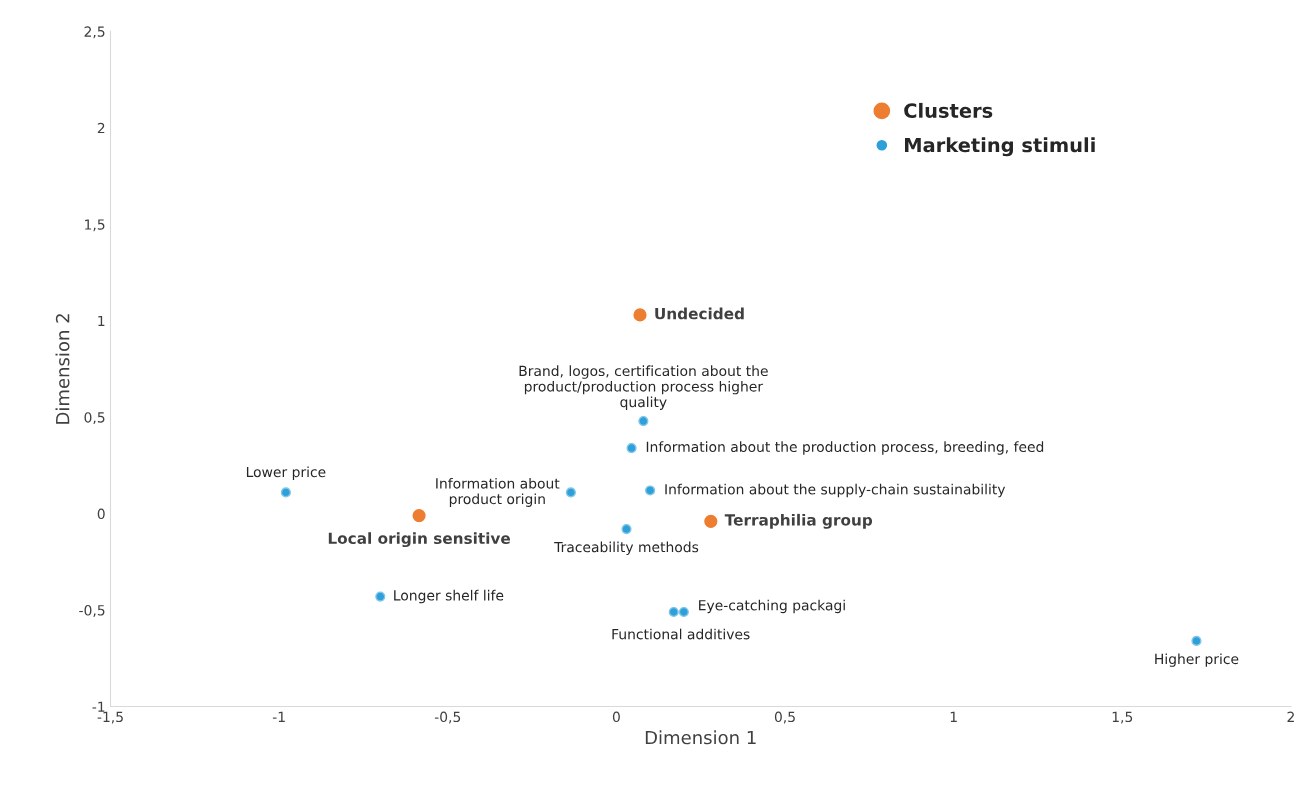 This screenshot has width=1300, height=785. Describe the element at coordinates (643, 387) in the screenshot. I see `annotation: Brand, logos, certification about the product/production process higher quality` at that location.